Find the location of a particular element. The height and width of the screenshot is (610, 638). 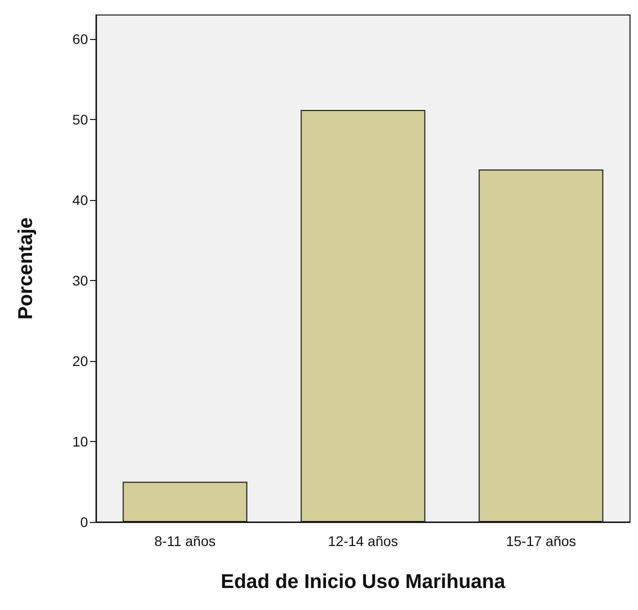

x-axis-title: Edad de Inicio Uso Marihuana is located at coordinates (363, 582).